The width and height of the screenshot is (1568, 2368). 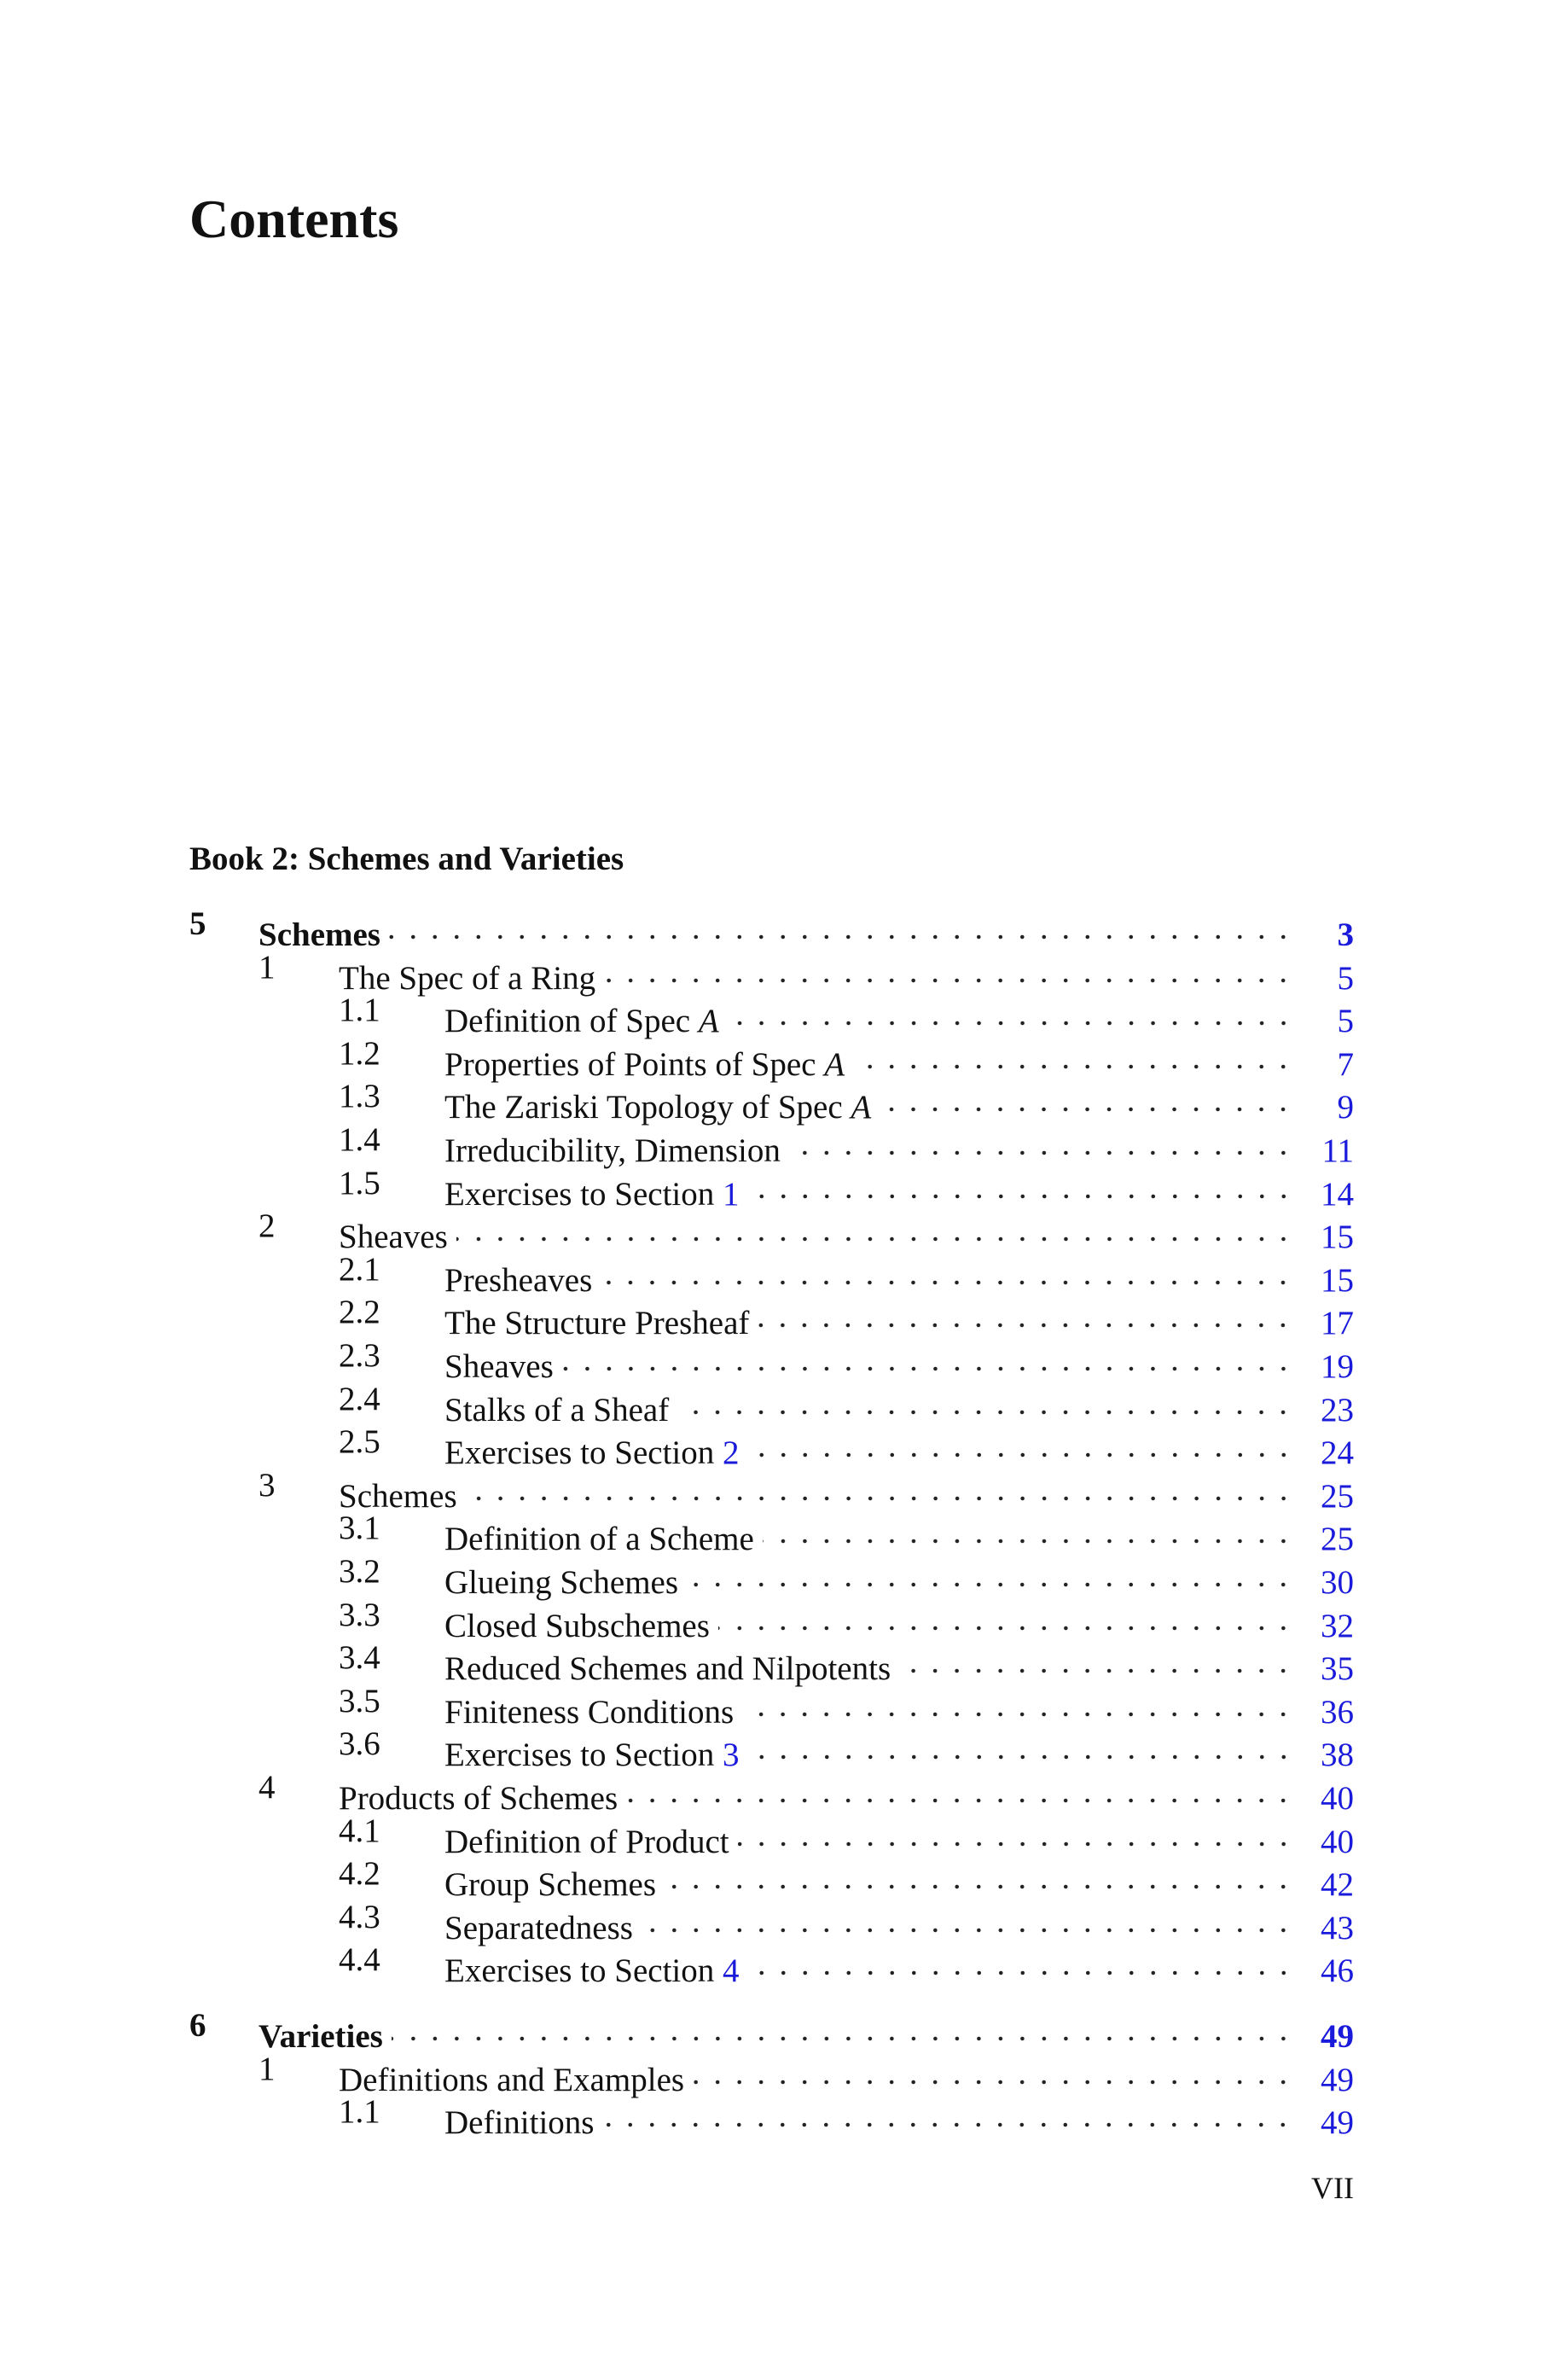 I want to click on page-link: 7, so click(x=1346, y=1064).